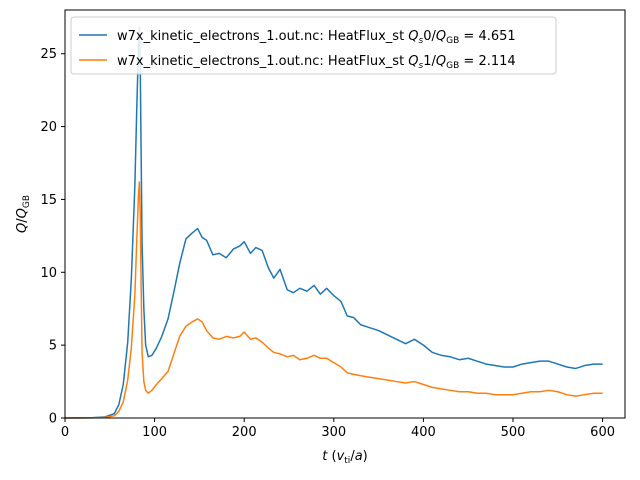 The image size is (640, 480). I want to click on y-tick-label: 20, so click(48, 127).